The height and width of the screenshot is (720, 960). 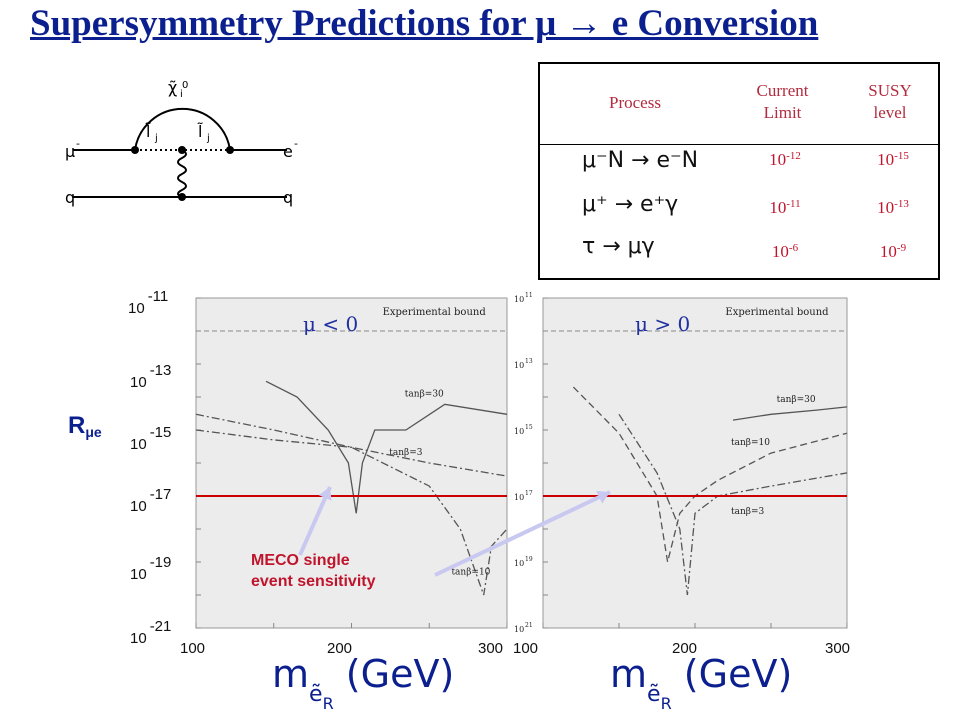 What do you see at coordinates (782, 112) in the screenshot?
I see `header-current-limit-line-2: Limit` at bounding box center [782, 112].